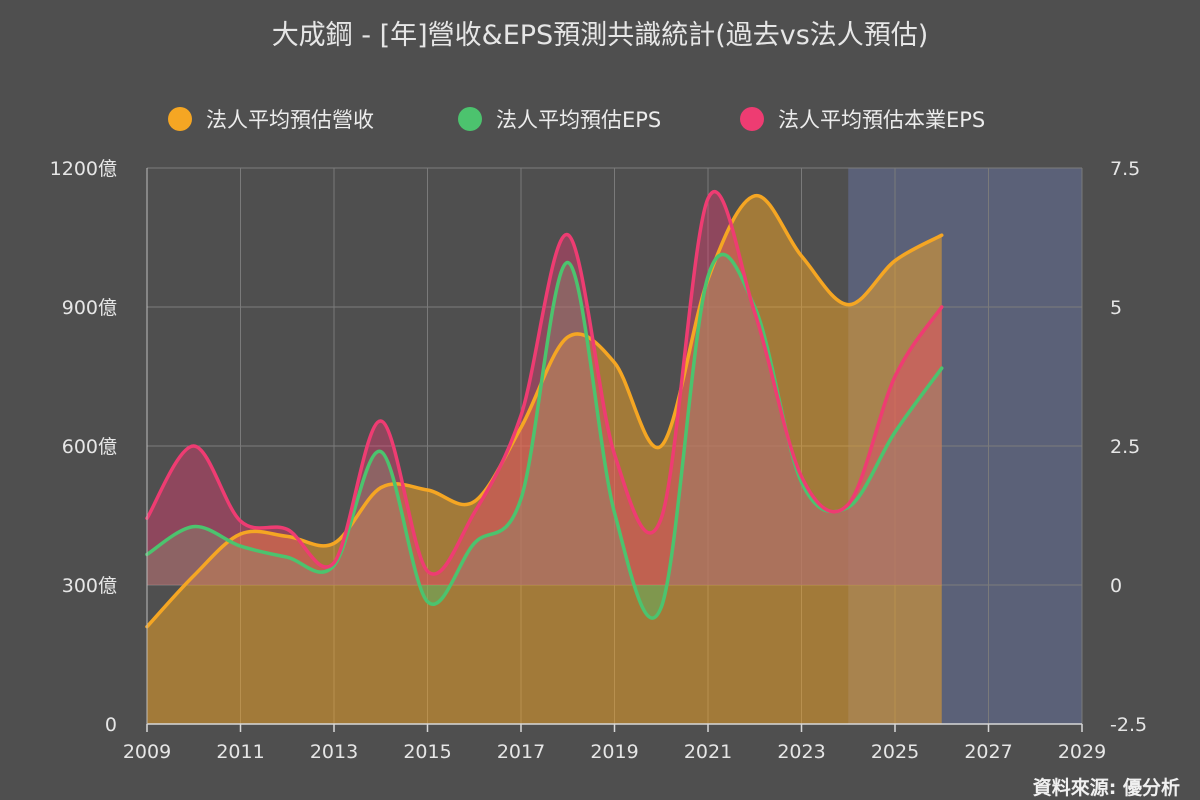 The height and width of the screenshot is (800, 1200). Describe the element at coordinates (334, 752) in the screenshot. I see `x-tick-label: 2013` at that location.